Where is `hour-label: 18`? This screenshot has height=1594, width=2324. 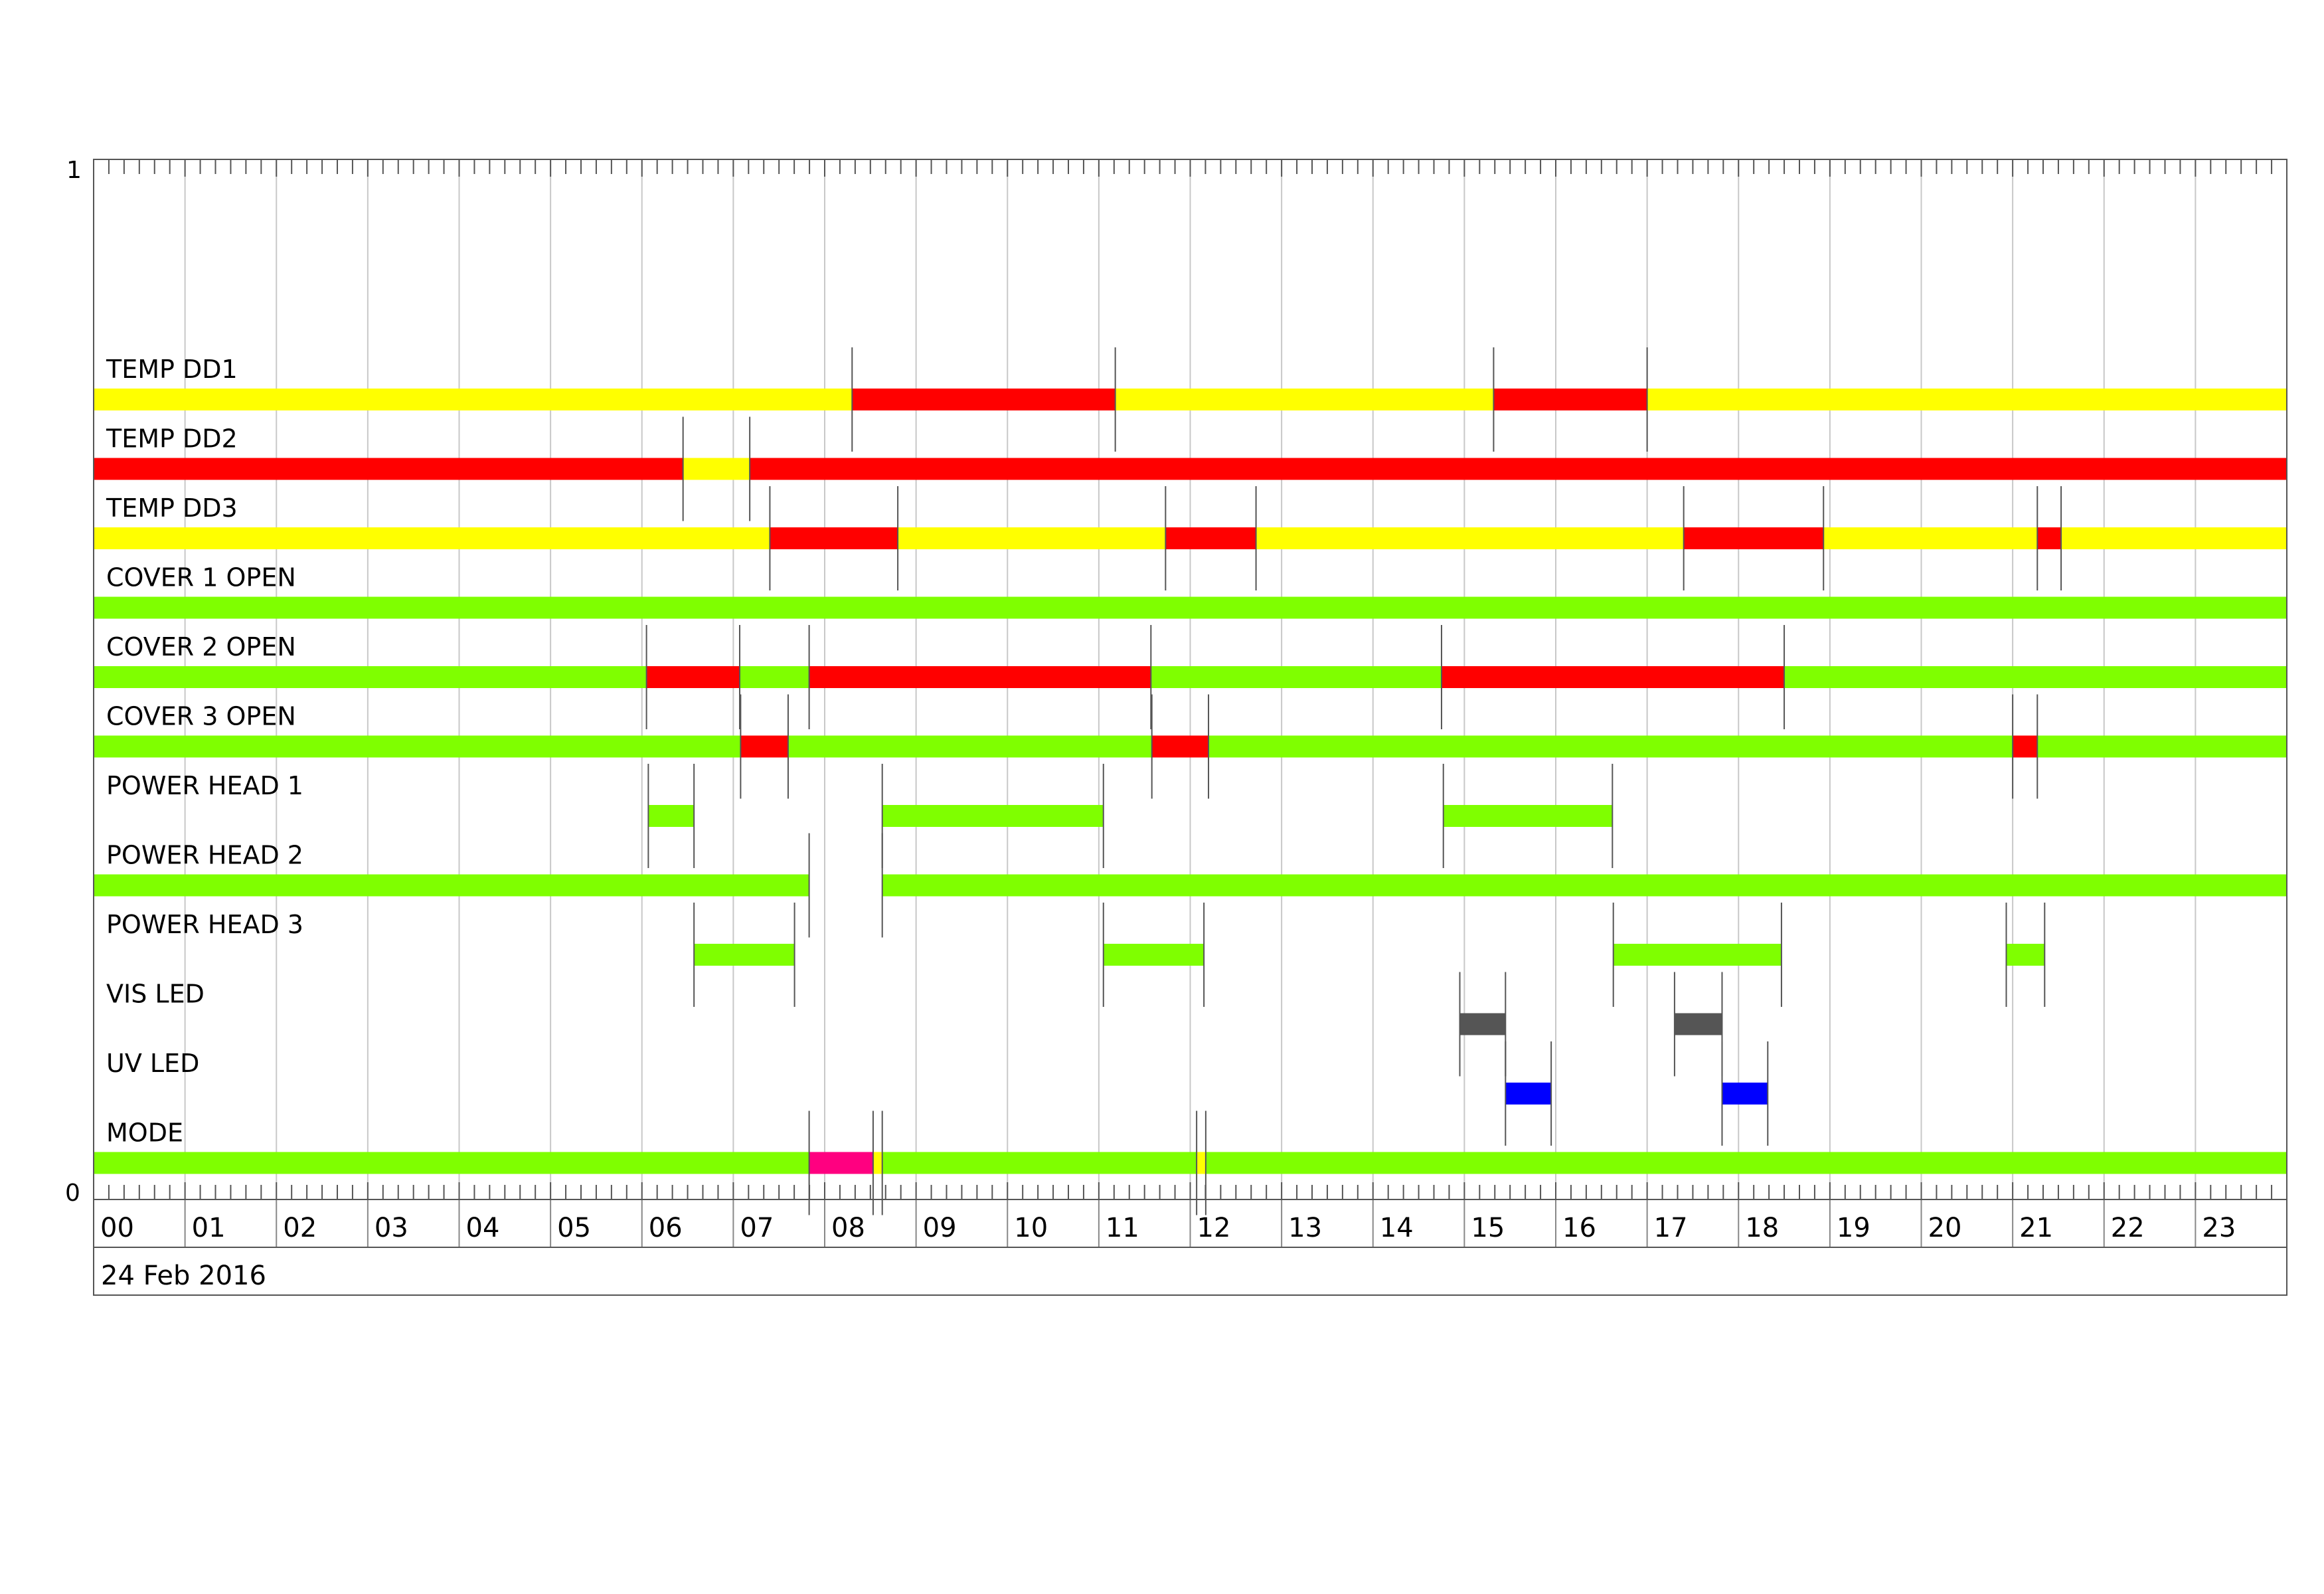 hour-label: 18 is located at coordinates (1762, 1228).